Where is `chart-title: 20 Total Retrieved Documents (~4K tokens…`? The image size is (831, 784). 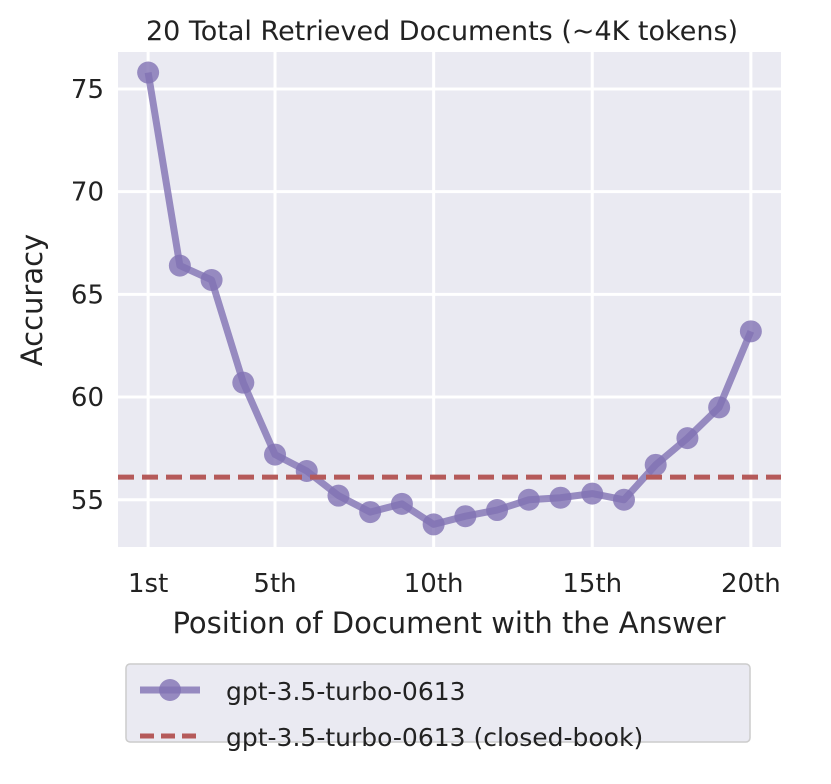
chart-title: 20 Total Retrieved Documents (~4K tokens… is located at coordinates (442, 31).